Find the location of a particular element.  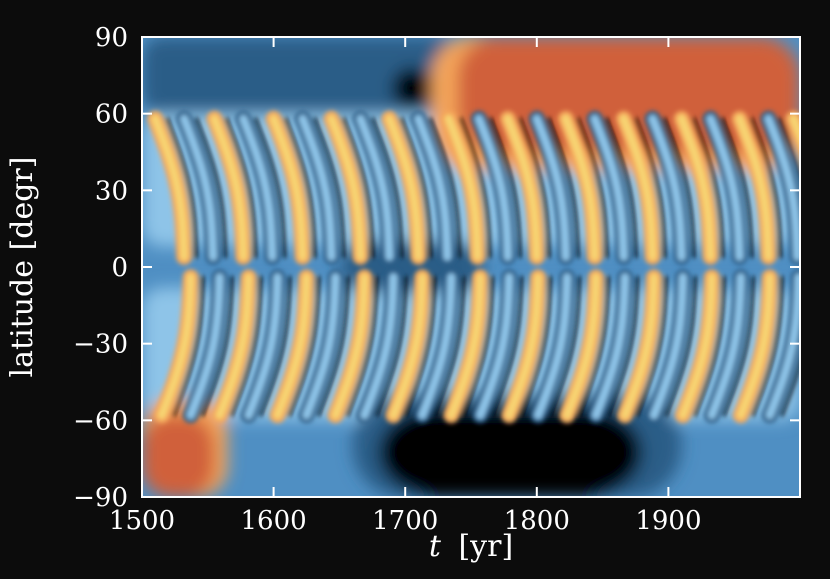

x-tick-label: 1500 is located at coordinates (142, 521).